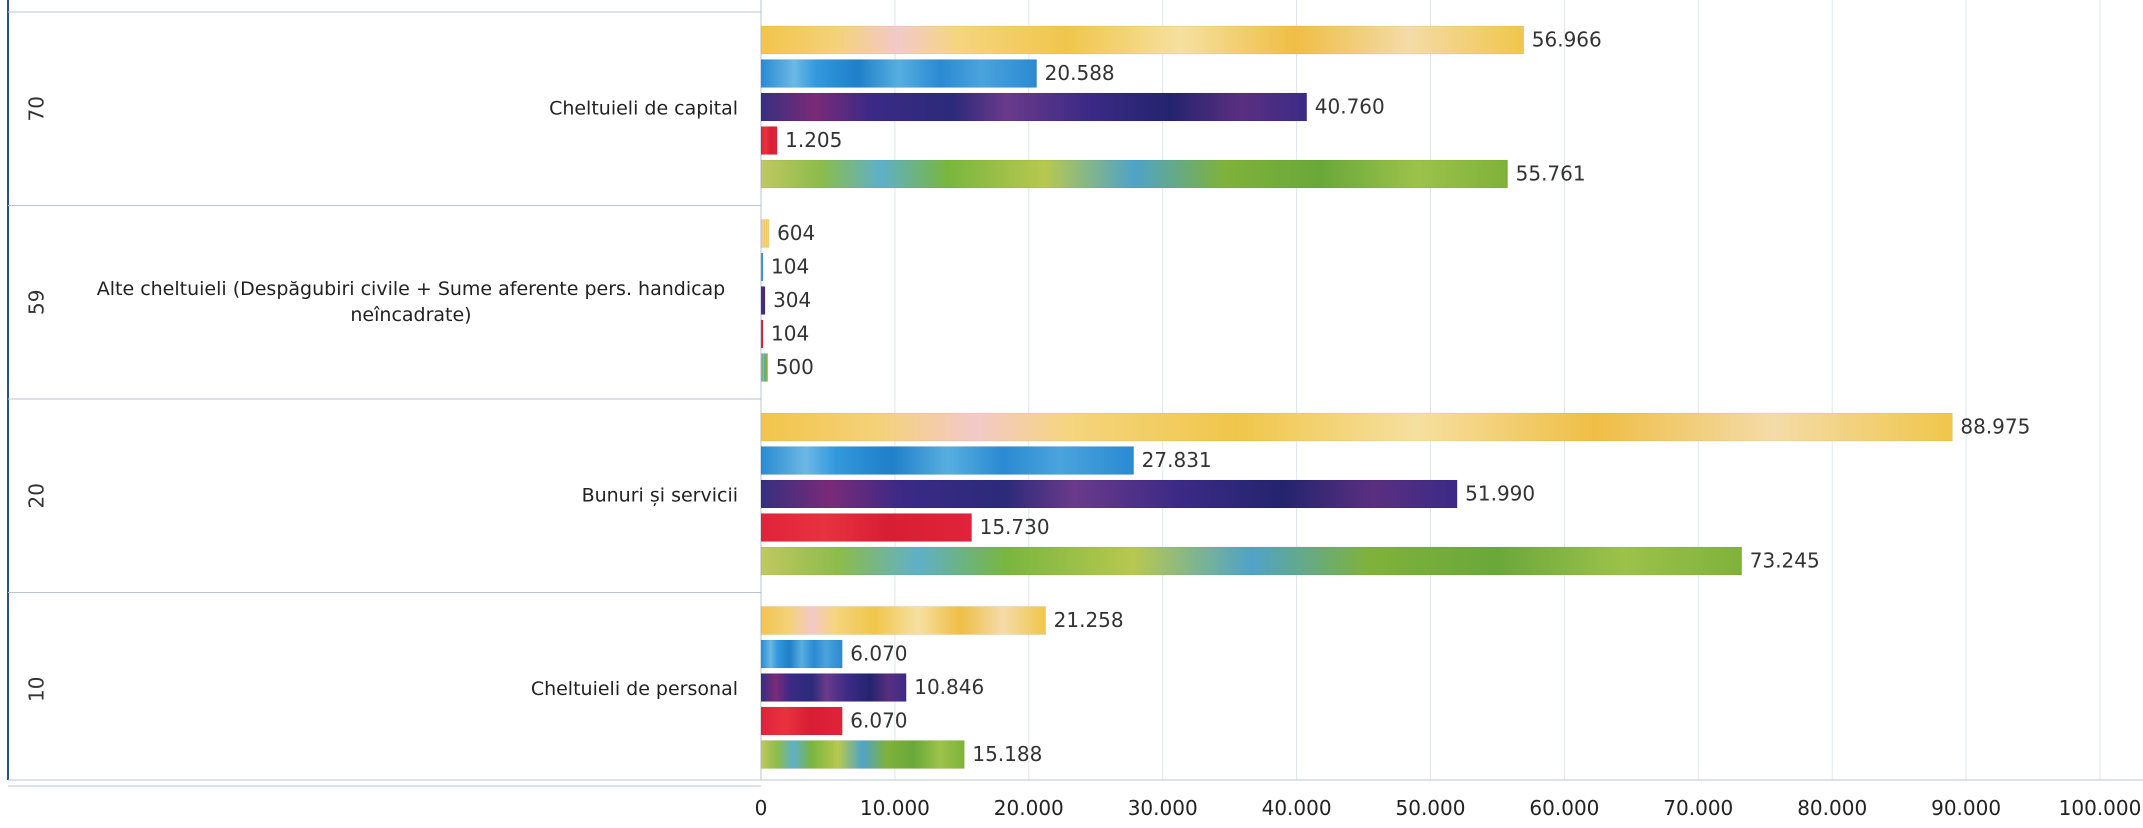  I want to click on x-tick-label: 30.000, so click(1163, 808).